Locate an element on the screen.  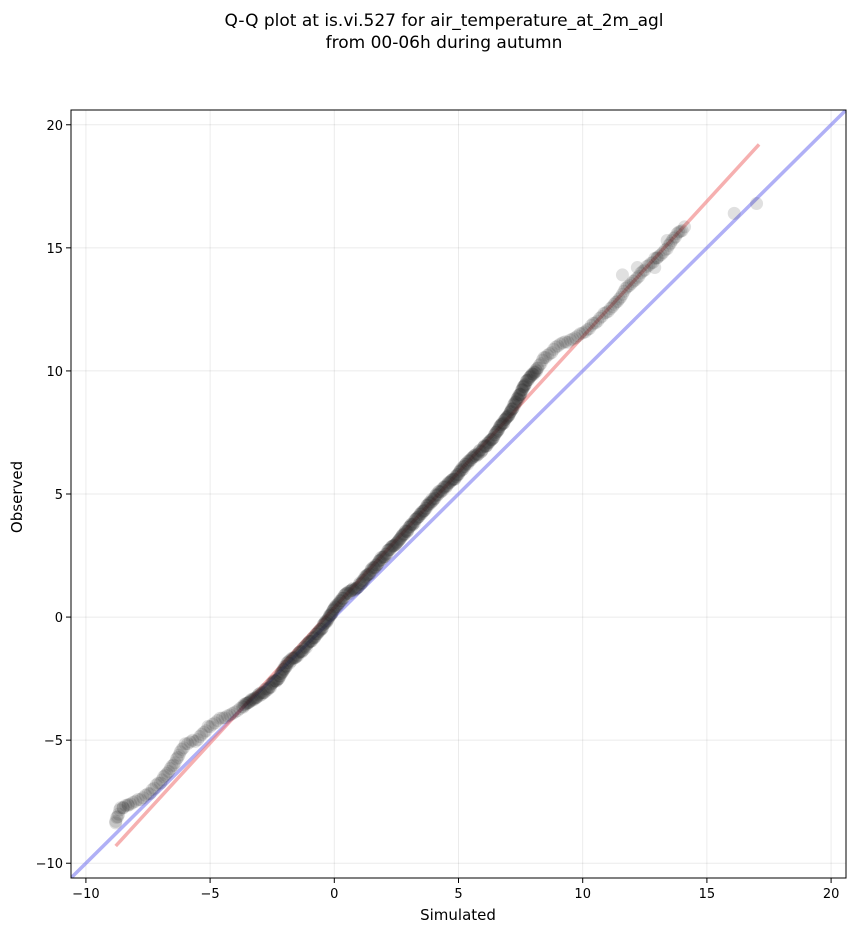
x-axis-label: Simulated is located at coordinates (458, 915).